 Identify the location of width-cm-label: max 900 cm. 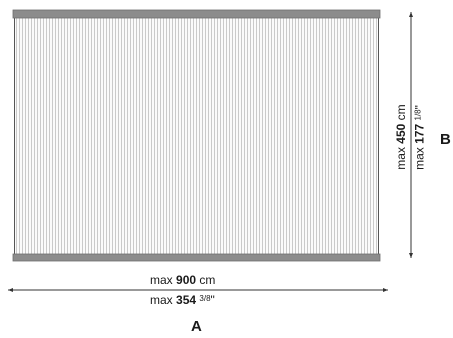
(183, 280).